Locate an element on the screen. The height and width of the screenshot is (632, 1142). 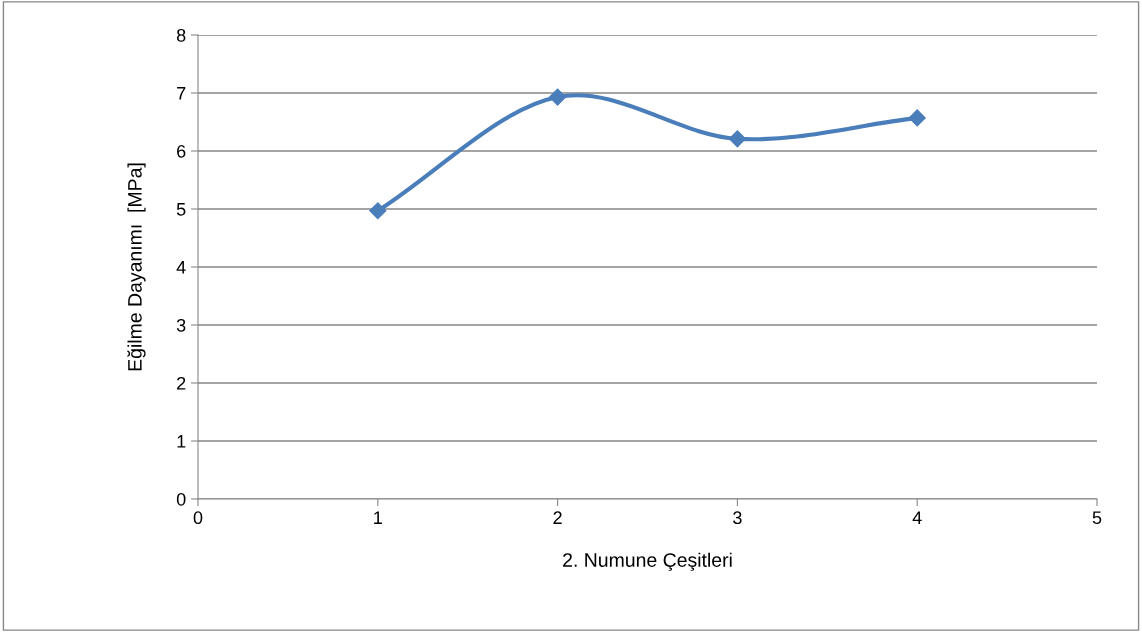
y-tick-label: 5 is located at coordinates (181, 209).